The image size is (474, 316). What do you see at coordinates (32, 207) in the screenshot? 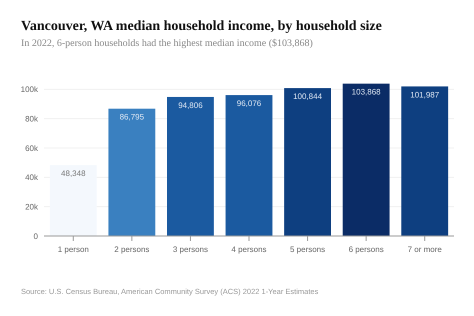
I see `y-tick-label: 20k` at bounding box center [32, 207].